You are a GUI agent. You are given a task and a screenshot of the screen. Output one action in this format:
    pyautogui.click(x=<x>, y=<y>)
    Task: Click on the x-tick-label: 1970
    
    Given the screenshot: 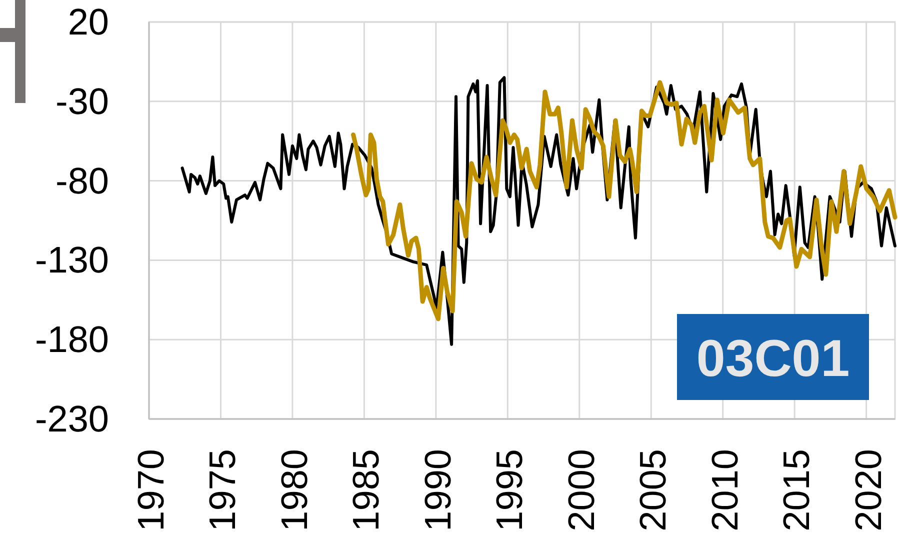 What is the action you would take?
    pyautogui.click(x=151, y=490)
    